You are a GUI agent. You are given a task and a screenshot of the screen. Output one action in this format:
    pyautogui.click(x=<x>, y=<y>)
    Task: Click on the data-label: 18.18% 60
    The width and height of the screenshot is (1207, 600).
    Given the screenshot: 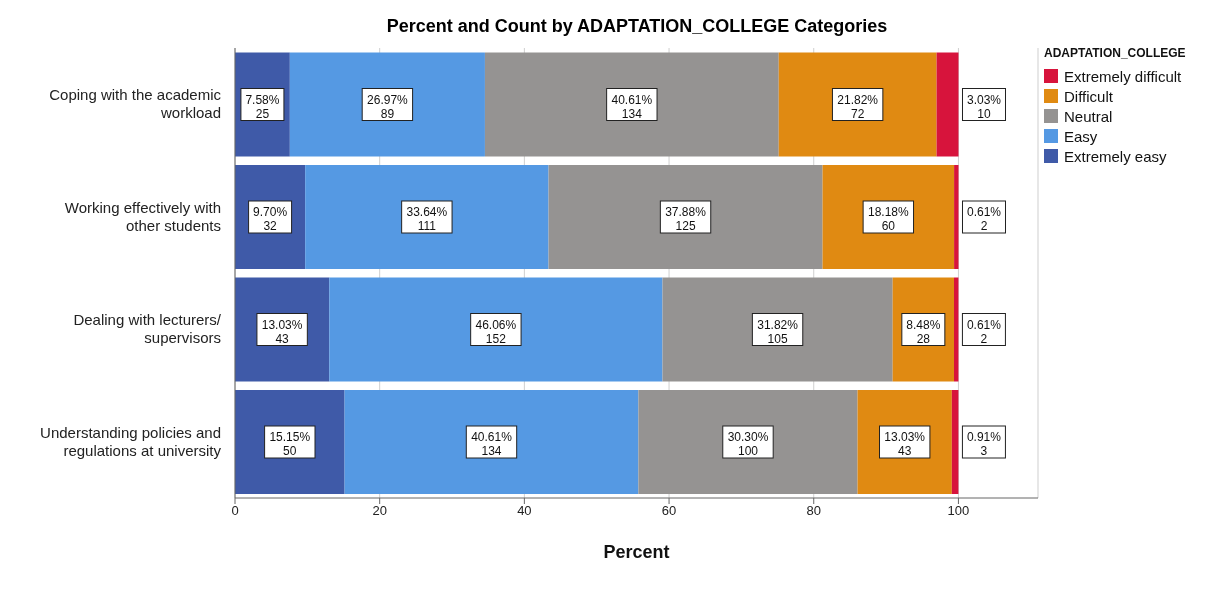 What is the action you would take?
    pyautogui.click(x=888, y=219)
    